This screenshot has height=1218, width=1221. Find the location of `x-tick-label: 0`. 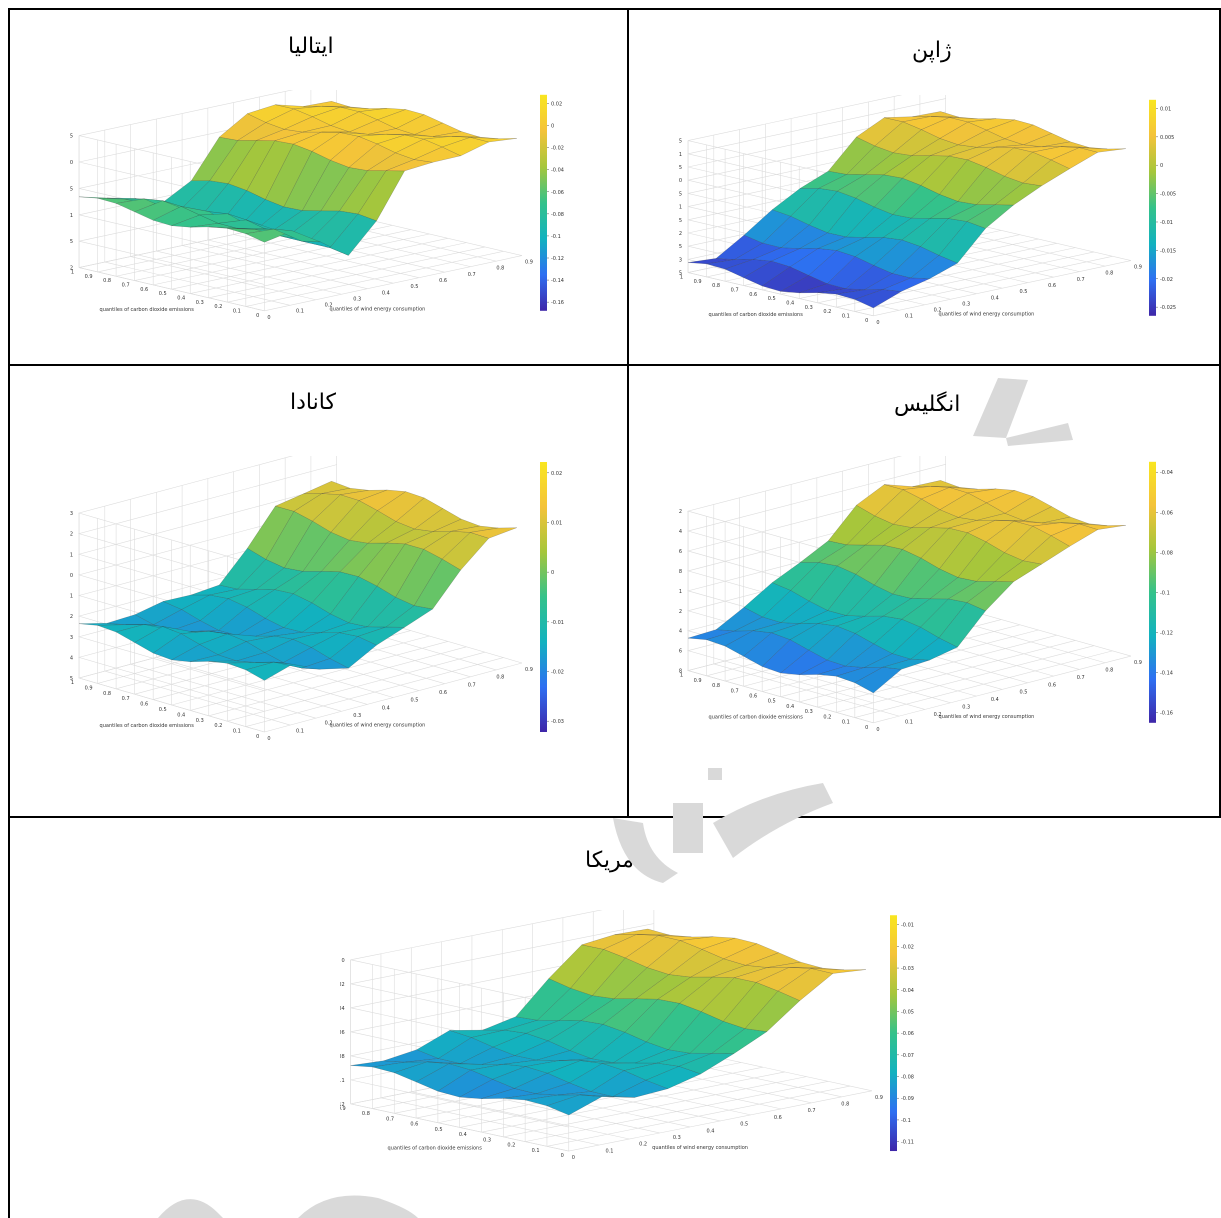

x-tick-label: 0 is located at coordinates (268, 318).